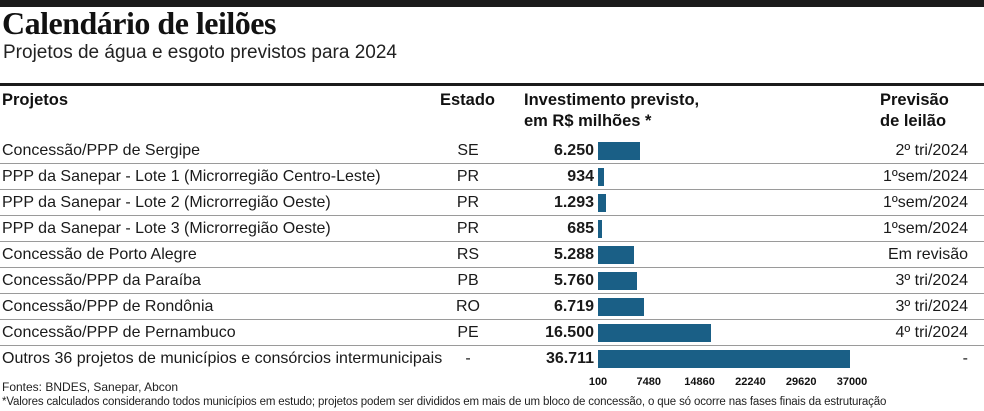 The image size is (984, 411). Describe the element at coordinates (99, 254) in the screenshot. I see `project-name: Concessão de Porto Alegre` at that location.